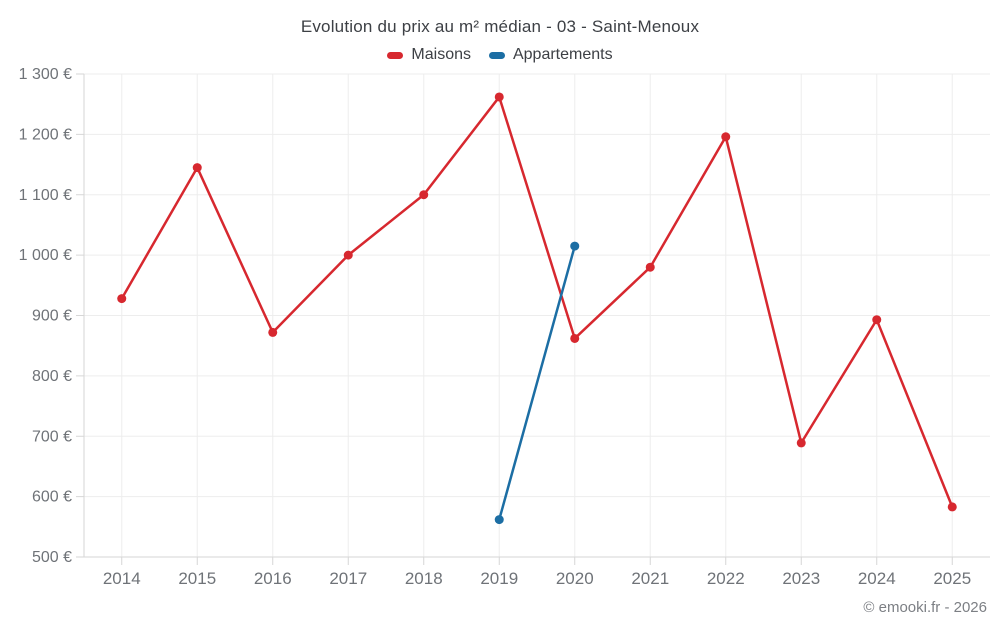 Image resolution: width=1000 pixels, height=625 pixels. I want to click on appartements-legend-swatch-icon, so click(496, 55).